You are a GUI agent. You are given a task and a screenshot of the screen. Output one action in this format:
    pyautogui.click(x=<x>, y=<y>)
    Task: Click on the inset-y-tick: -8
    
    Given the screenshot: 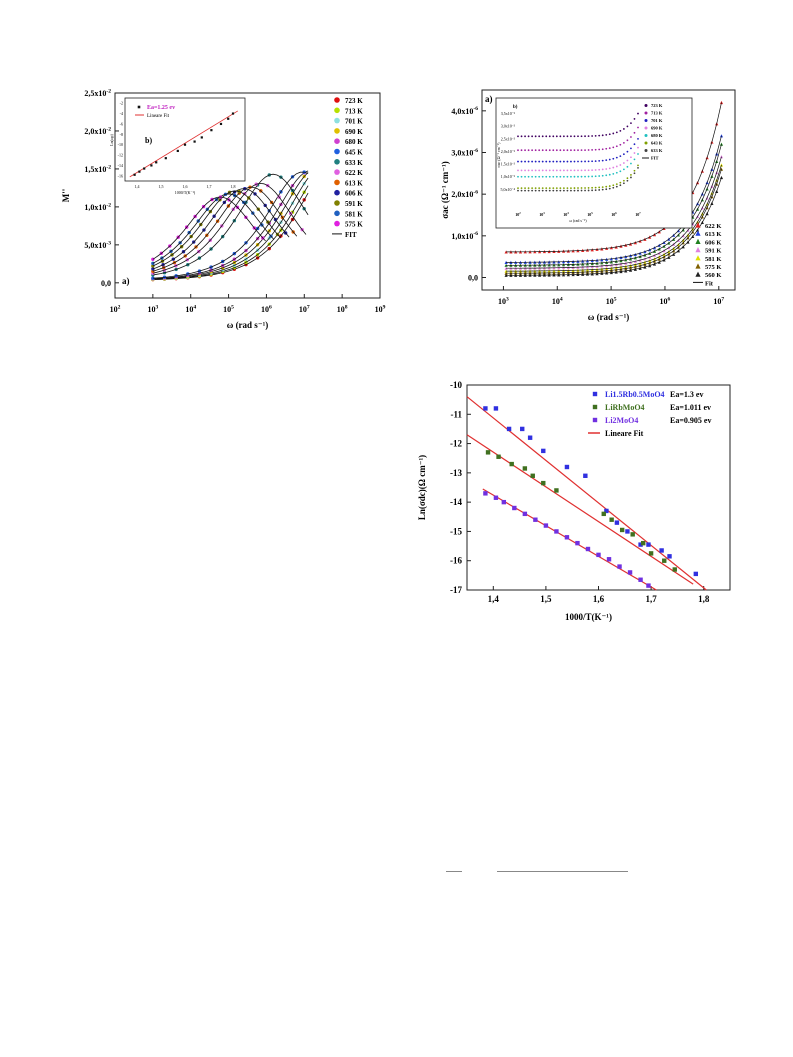 What is the action you would take?
    pyautogui.click(x=121, y=134)
    